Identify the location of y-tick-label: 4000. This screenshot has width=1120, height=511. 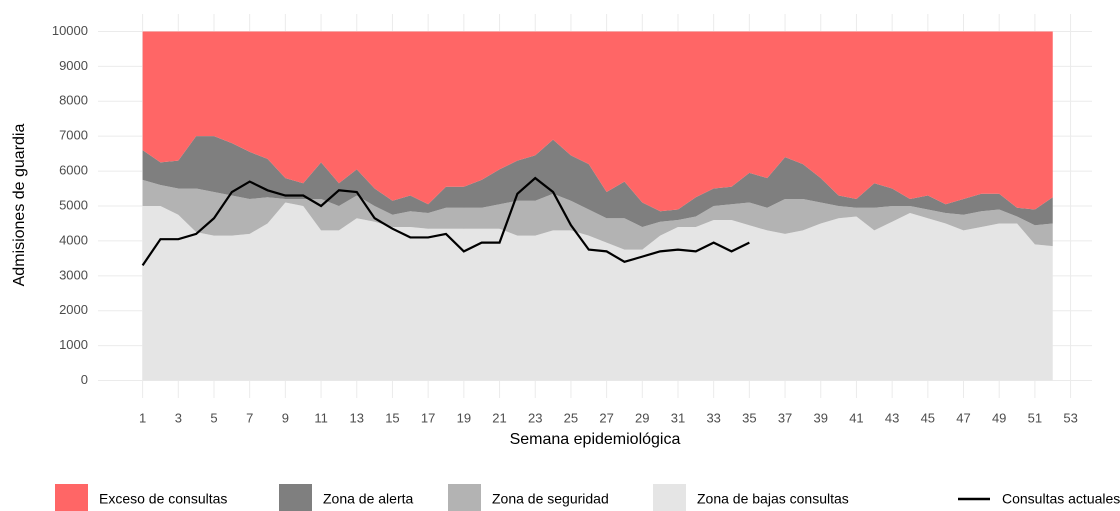
(73, 239).